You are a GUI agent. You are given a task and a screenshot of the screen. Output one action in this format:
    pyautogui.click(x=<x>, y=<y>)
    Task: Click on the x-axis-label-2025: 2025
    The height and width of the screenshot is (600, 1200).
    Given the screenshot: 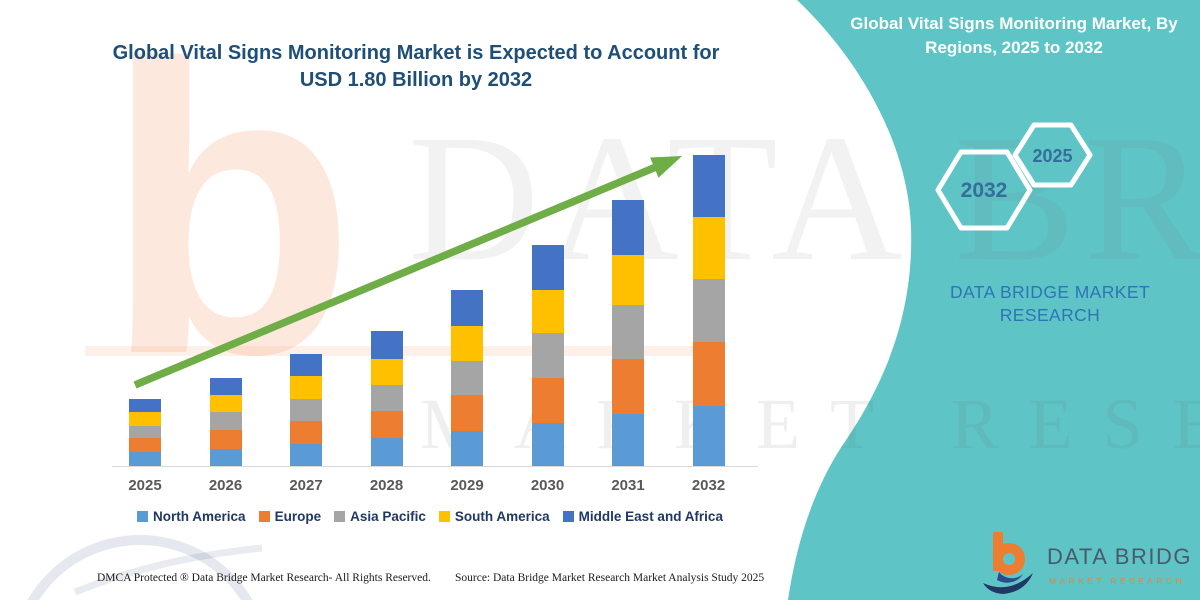 What is the action you would take?
    pyautogui.click(x=145, y=485)
    